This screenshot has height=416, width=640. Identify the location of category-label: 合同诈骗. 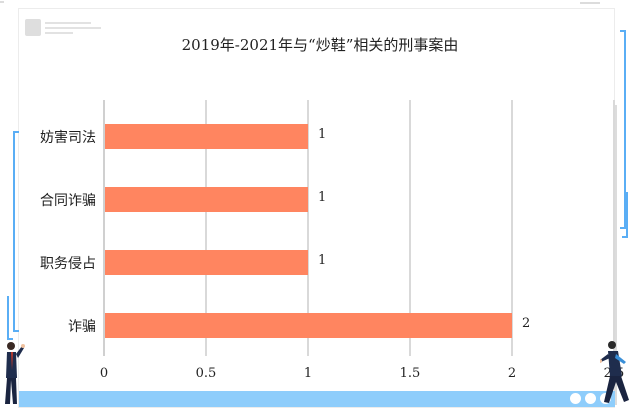
(68, 201).